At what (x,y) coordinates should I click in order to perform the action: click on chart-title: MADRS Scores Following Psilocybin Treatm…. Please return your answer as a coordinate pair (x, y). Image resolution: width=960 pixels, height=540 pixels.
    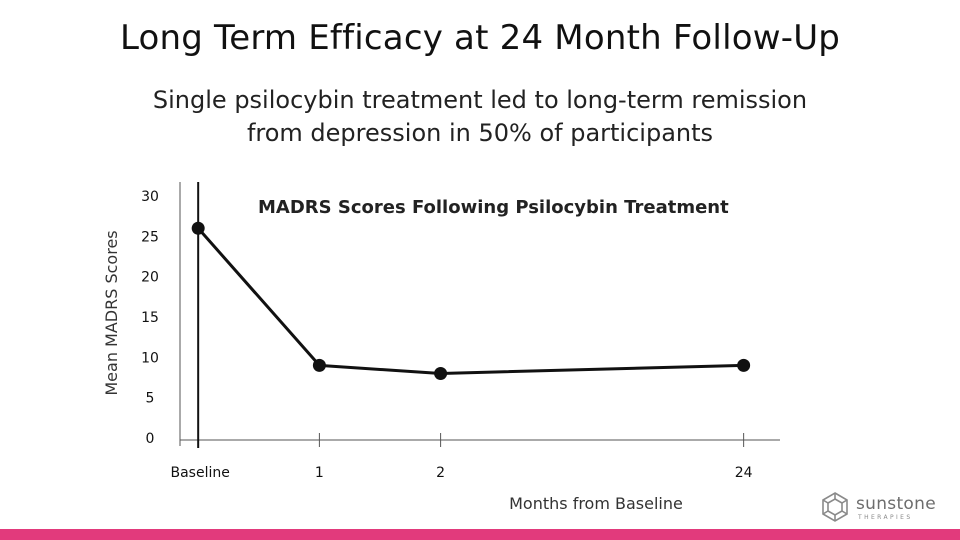
    Looking at the image, I should click on (493, 207).